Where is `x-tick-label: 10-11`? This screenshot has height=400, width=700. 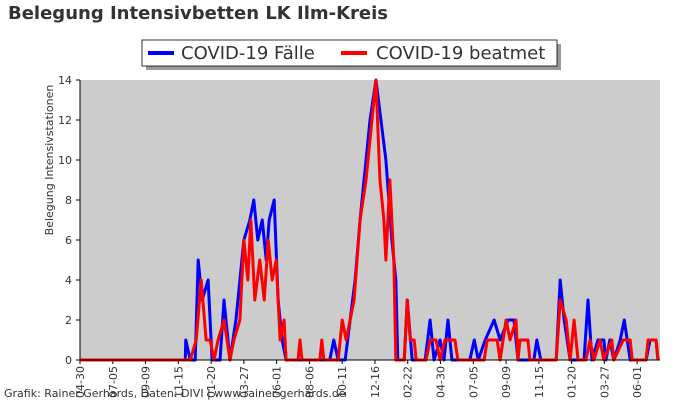
x-tick-label: 10-11 is located at coordinates (342, 382).